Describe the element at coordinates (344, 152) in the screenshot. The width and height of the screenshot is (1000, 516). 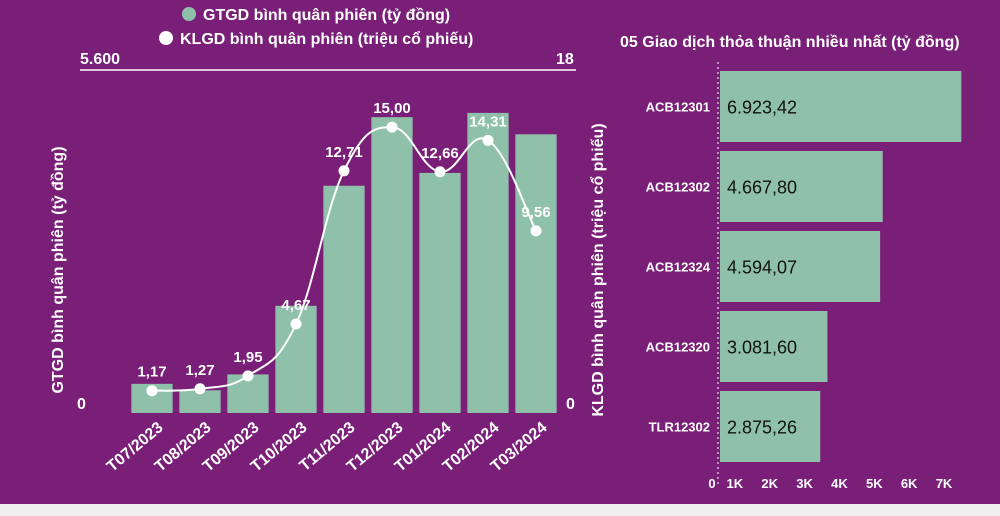
I see `klgd-point-label: 12,71` at that location.